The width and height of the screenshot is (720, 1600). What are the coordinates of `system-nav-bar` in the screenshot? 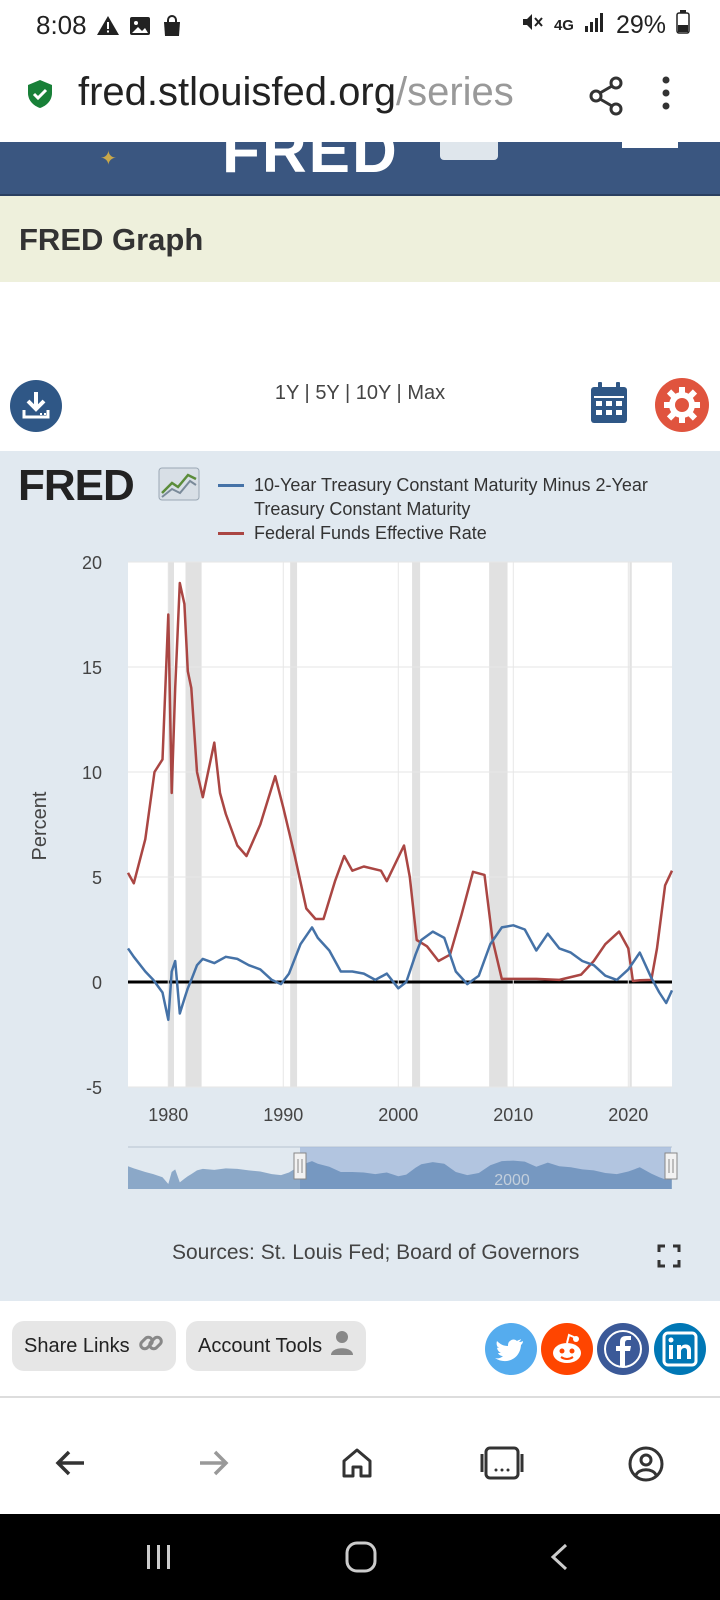 It's located at (360, 1557).